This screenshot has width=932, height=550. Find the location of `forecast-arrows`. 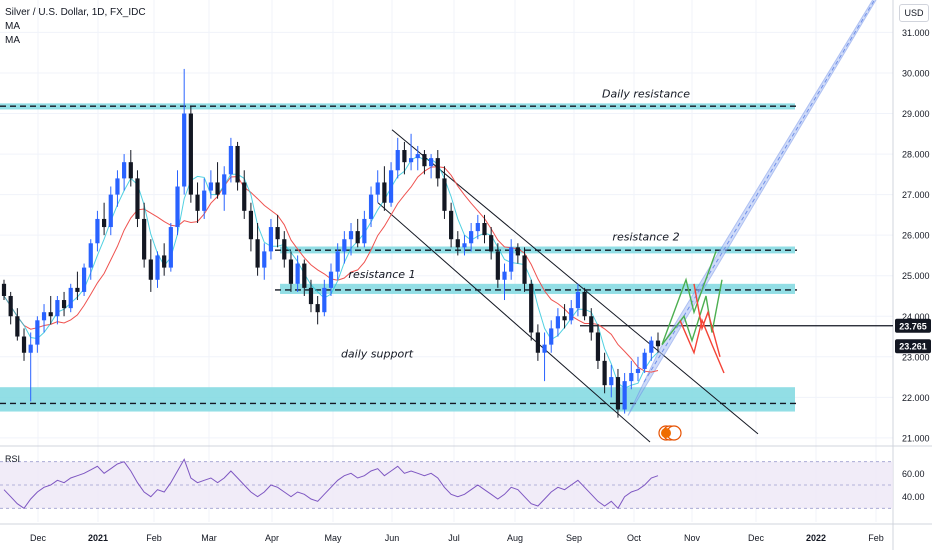

forecast-arrows is located at coordinates (693, 312).